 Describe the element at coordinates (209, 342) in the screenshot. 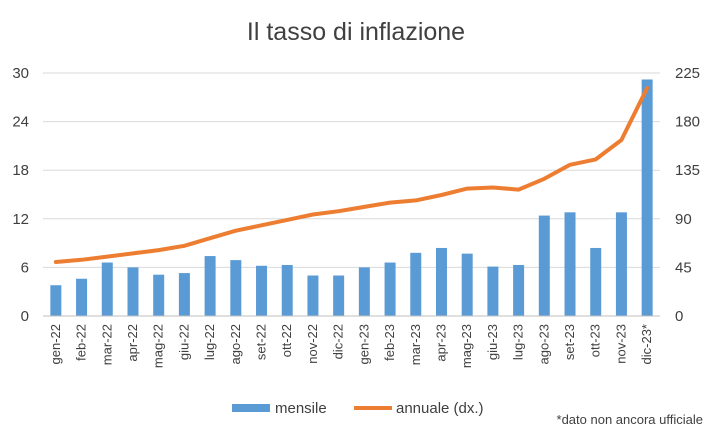

I see `x-tick-label: lug-22` at that location.